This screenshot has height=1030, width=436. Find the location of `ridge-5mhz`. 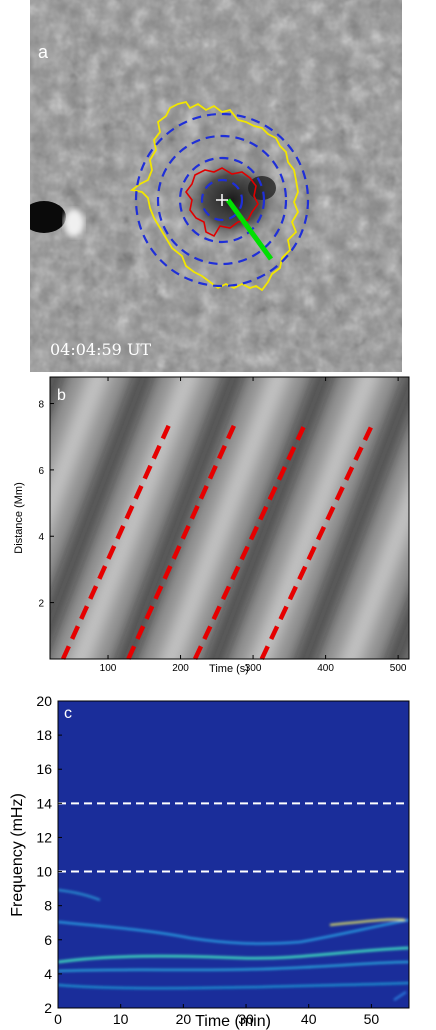

ridge-5mhz is located at coordinates (233, 932).